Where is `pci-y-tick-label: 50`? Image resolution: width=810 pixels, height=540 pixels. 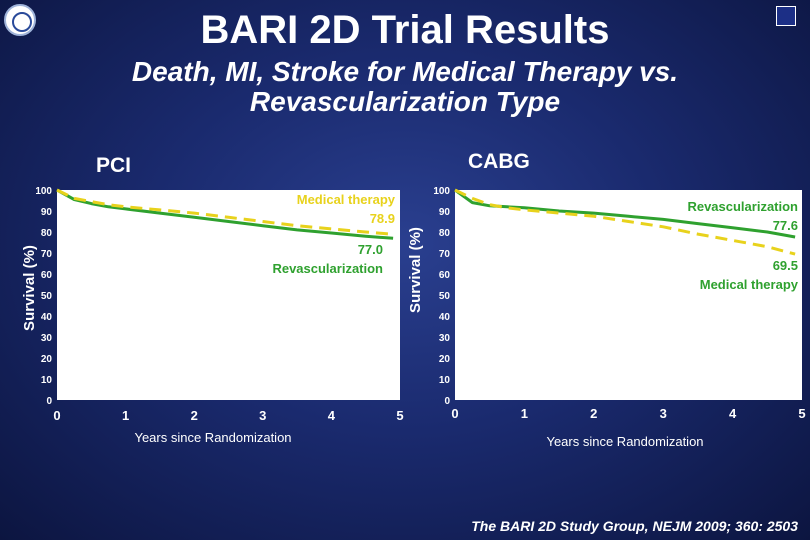
pci-y-tick-label: 50 is located at coordinates (47, 296).